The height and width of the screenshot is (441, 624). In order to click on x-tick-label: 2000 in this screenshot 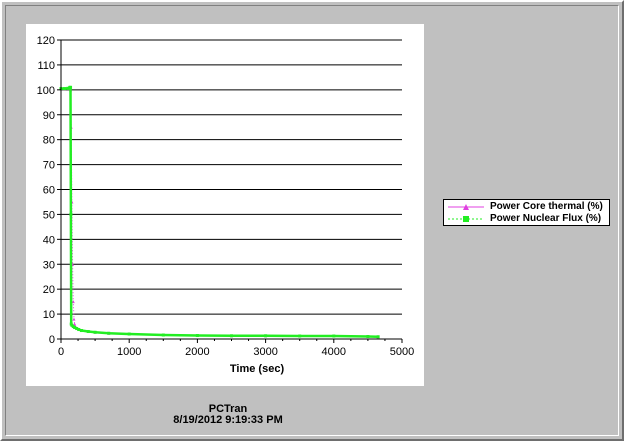, I will do `click(197, 352)`.